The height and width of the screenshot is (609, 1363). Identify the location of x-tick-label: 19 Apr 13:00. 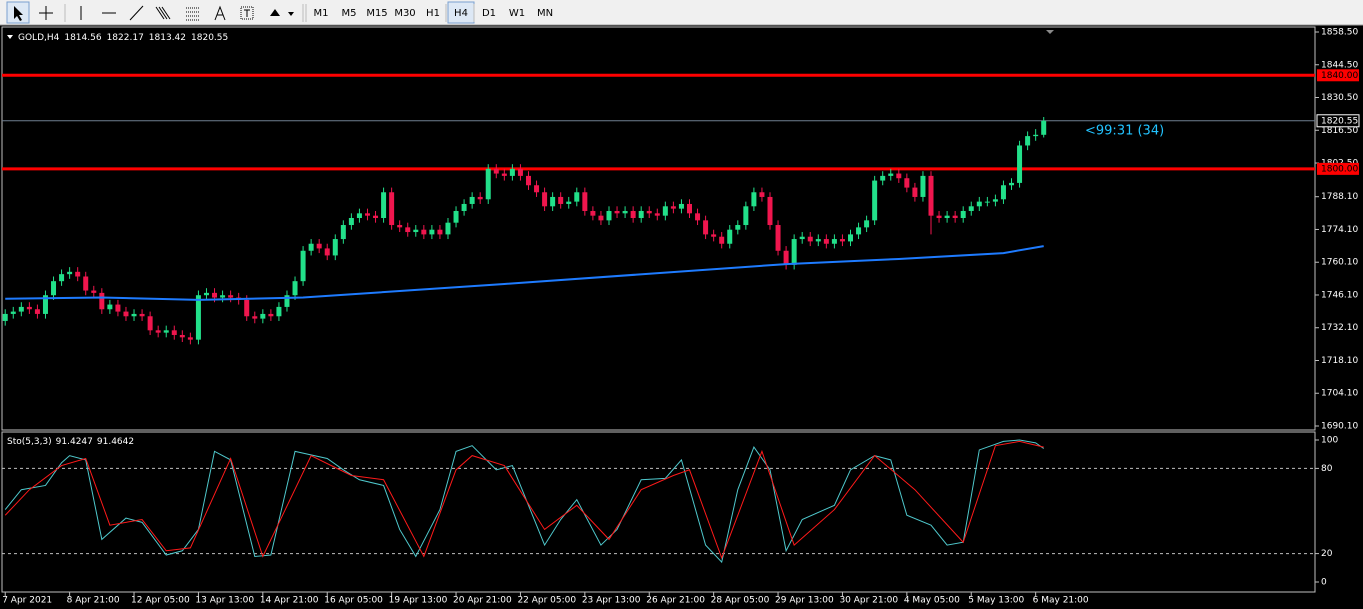
(418, 601).